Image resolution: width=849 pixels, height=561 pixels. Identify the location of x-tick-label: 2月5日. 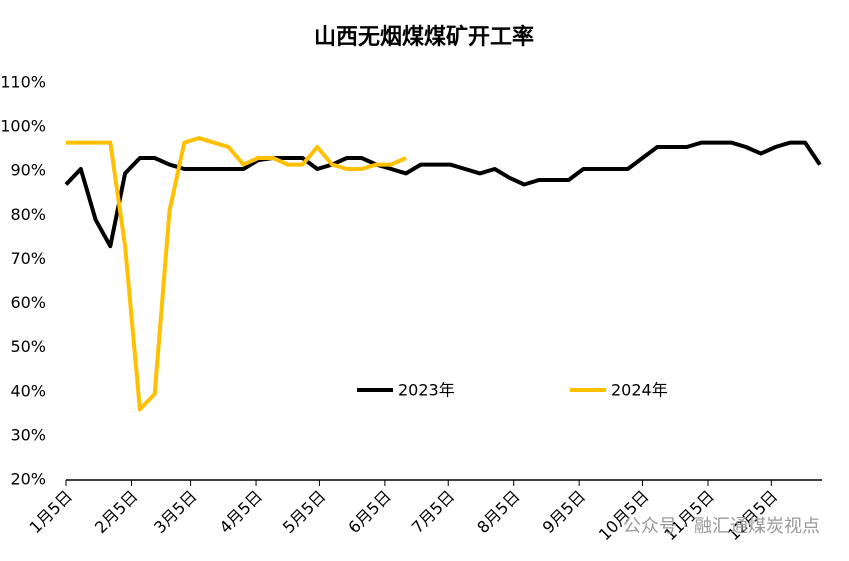
(116, 512).